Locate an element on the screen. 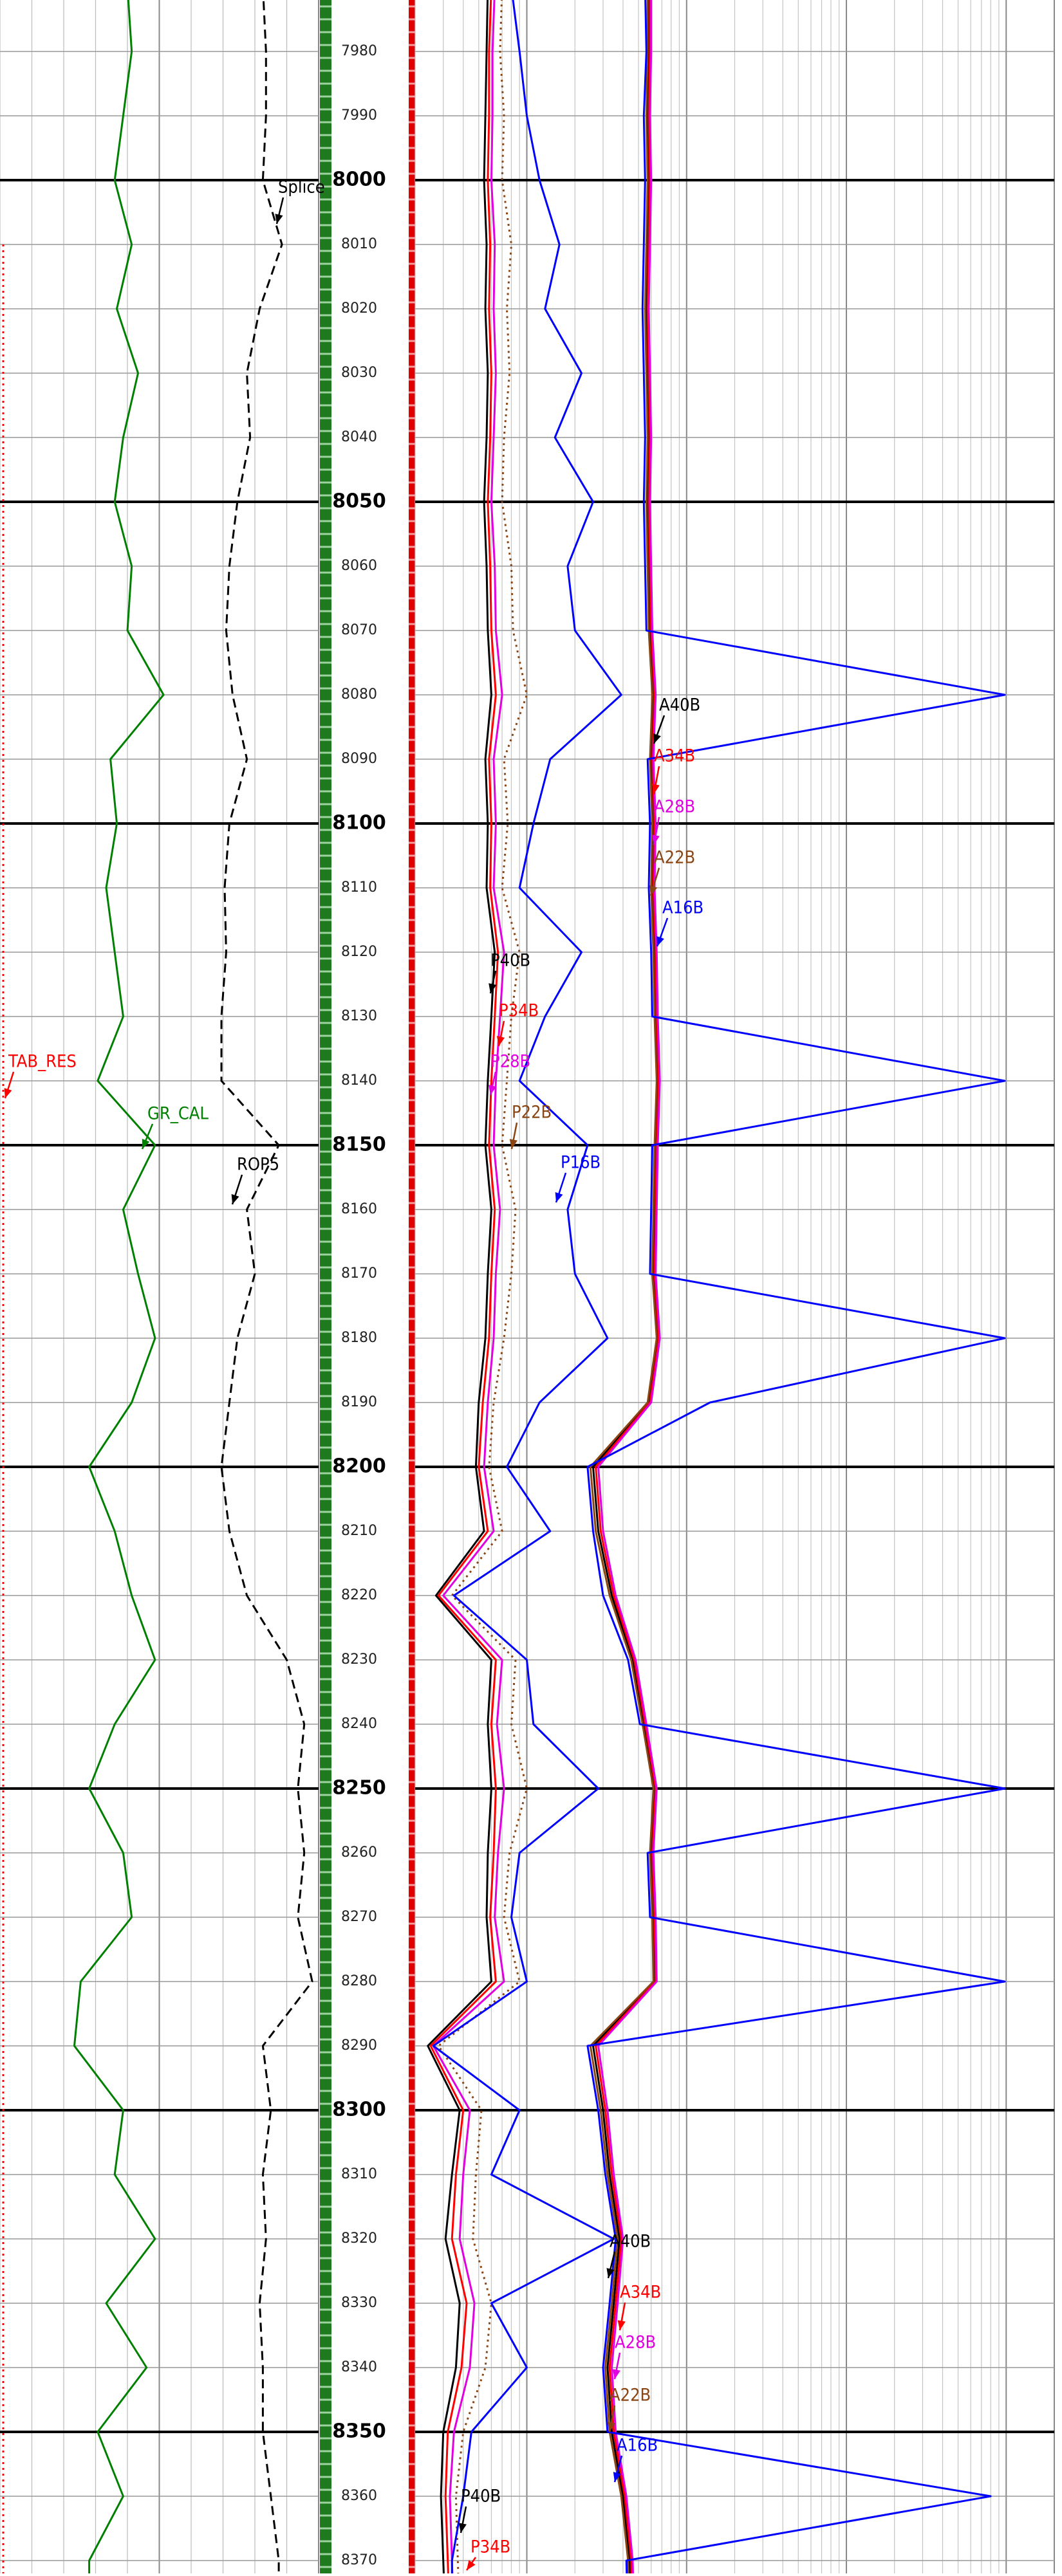  depth-label: 8370 is located at coordinates (359, 2560).